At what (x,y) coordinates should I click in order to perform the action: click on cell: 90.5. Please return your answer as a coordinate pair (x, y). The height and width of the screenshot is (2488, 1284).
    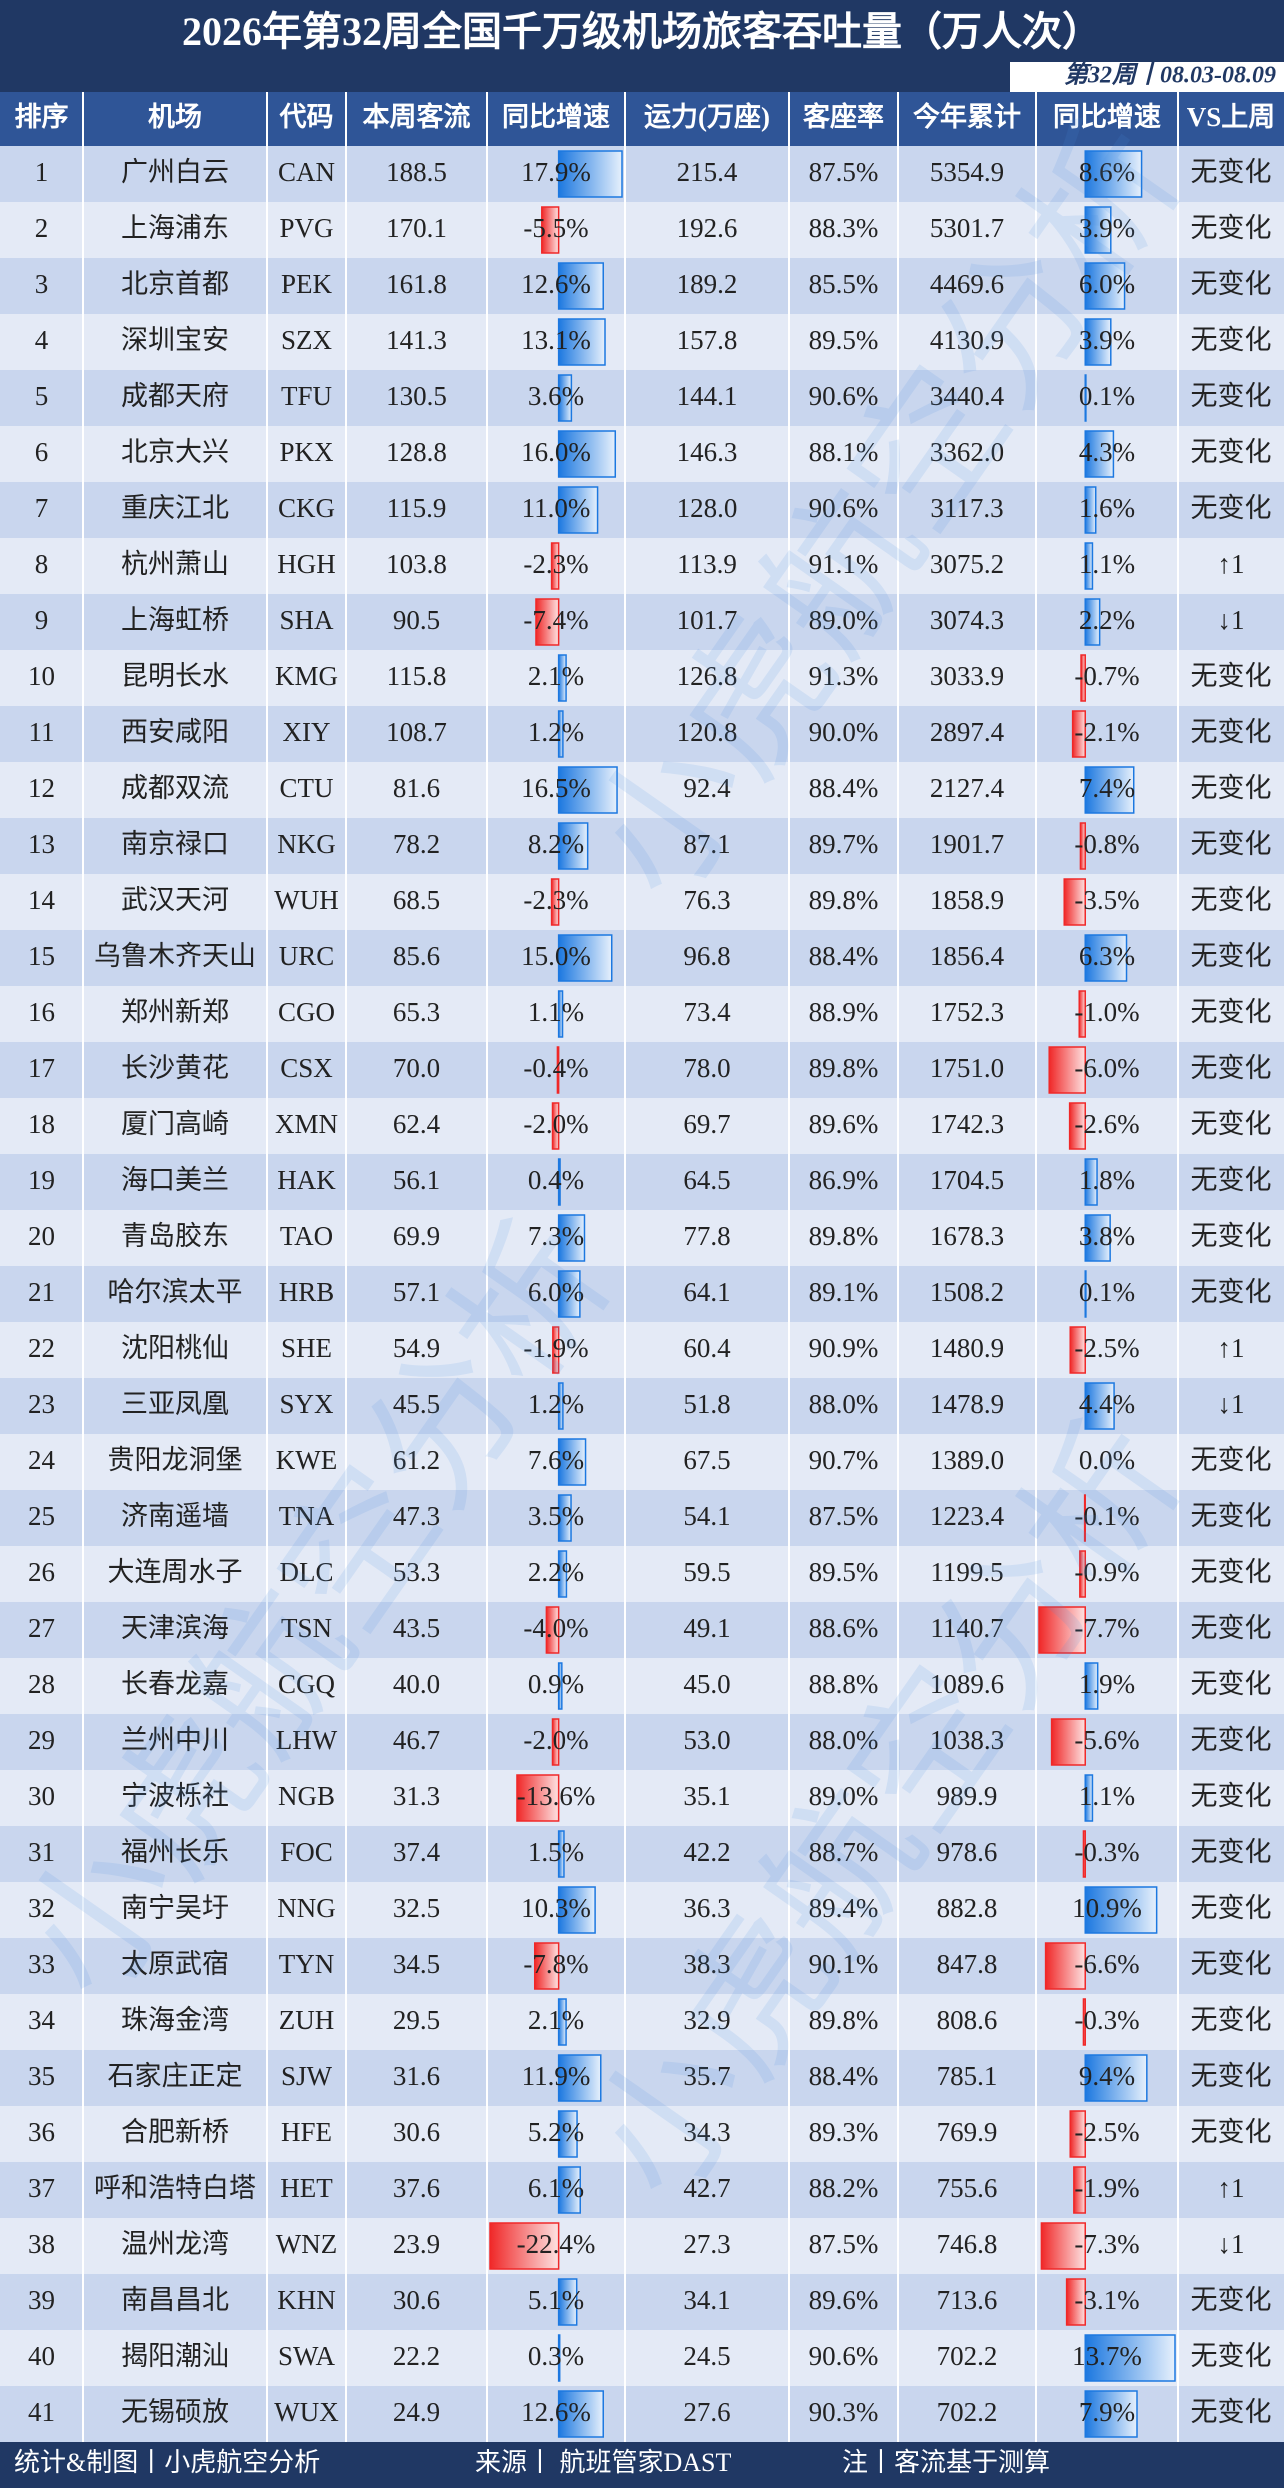
    Looking at the image, I should click on (416, 620).